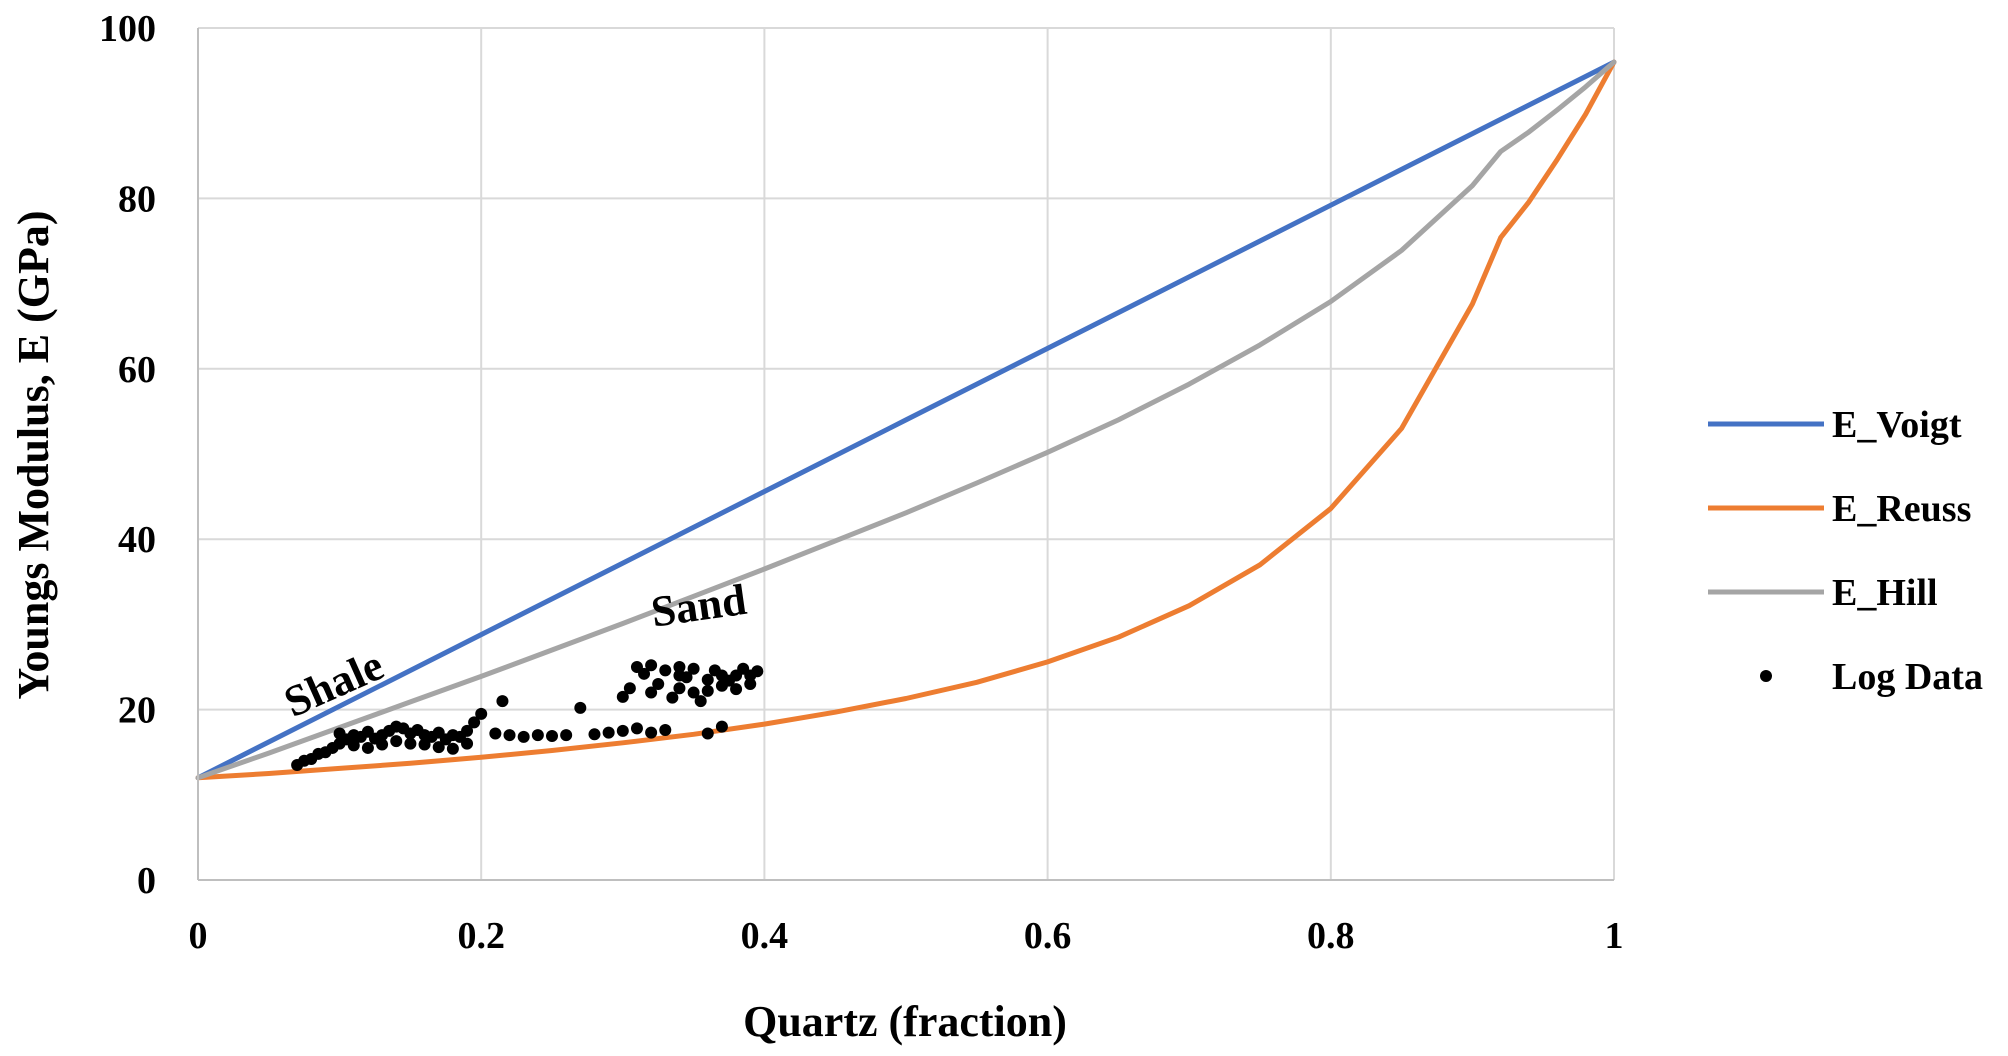 Image resolution: width=2008 pixels, height=1056 pixels. I want to click on legend-label-log-data: Log Data, so click(1907, 677).